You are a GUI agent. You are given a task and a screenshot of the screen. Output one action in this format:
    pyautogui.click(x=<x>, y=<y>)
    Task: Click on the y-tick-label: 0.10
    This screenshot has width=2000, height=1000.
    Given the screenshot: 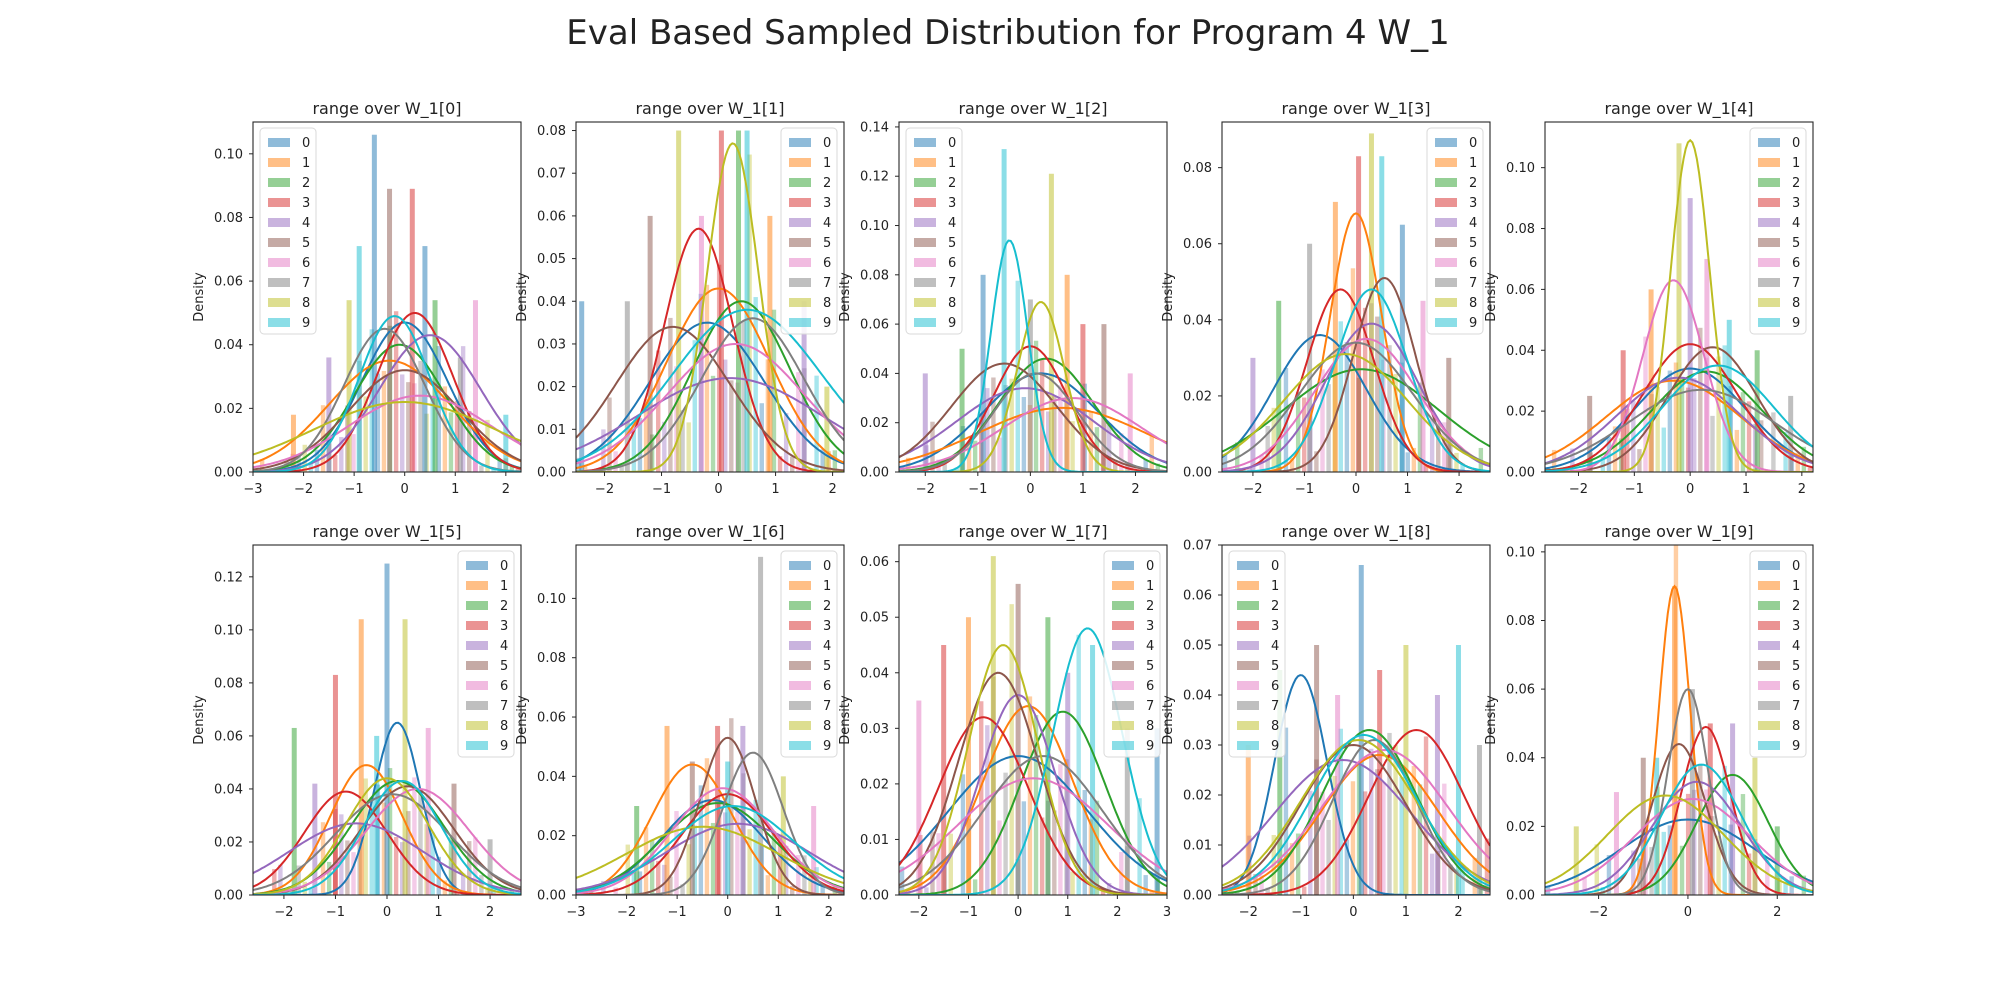 What is the action you would take?
    pyautogui.click(x=1520, y=168)
    